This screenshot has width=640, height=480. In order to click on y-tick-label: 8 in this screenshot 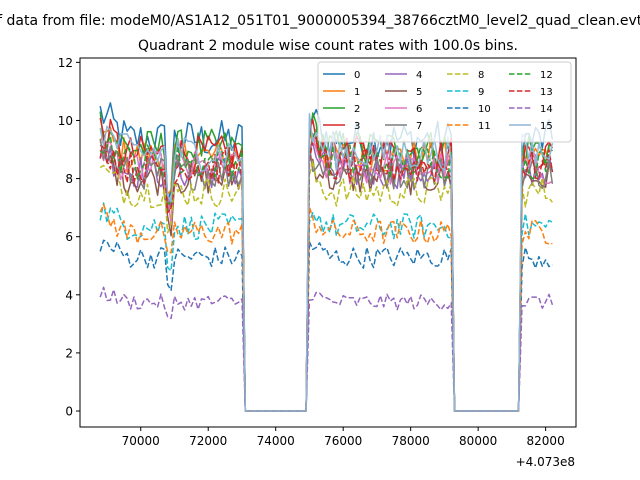, I will do `click(69, 179)`.